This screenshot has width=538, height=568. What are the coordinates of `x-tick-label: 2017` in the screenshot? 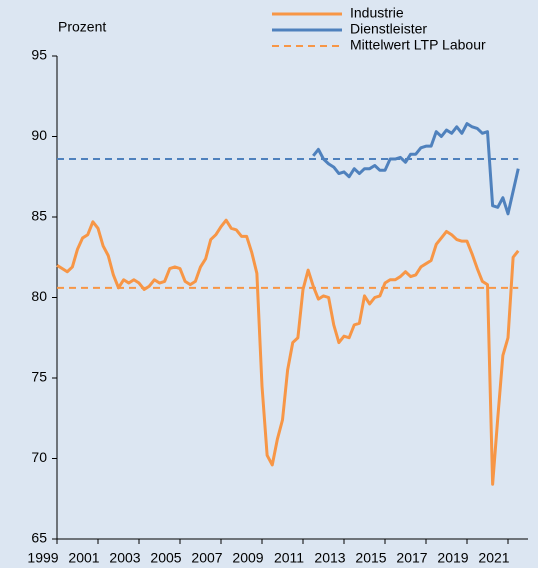 It's located at (411, 558).